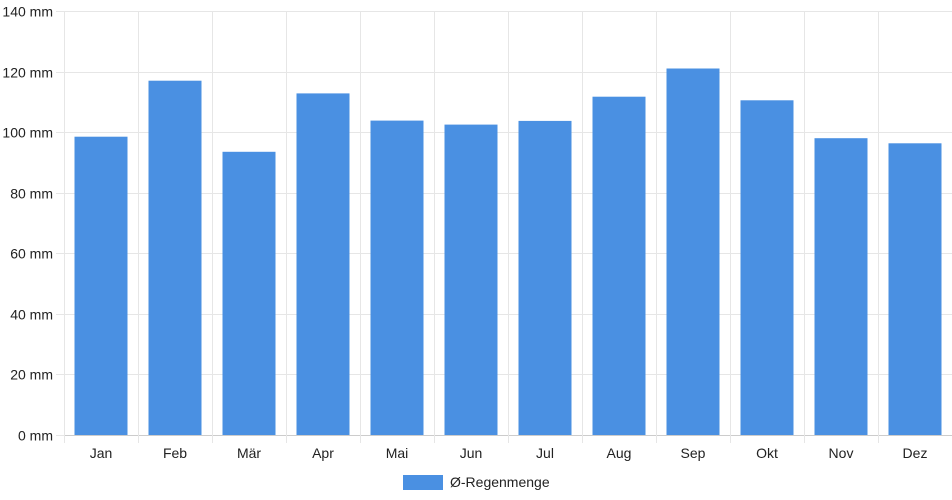 The height and width of the screenshot is (500, 952). I want to click on bar-mai, so click(397, 277).